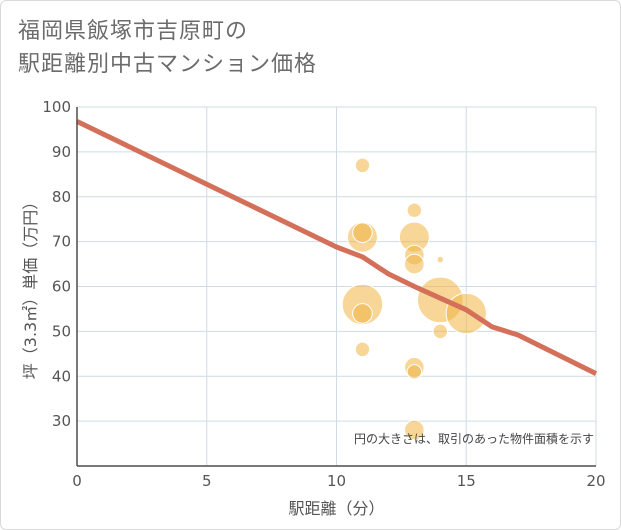 The height and width of the screenshot is (530, 621). I want to click on y-tick-label: 90, so click(61, 152).